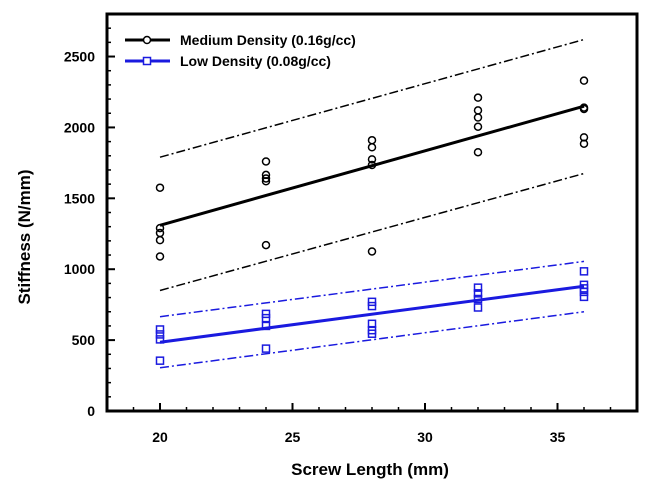 The height and width of the screenshot is (481, 645). I want to click on y-tick-label: 500, so click(84, 340).